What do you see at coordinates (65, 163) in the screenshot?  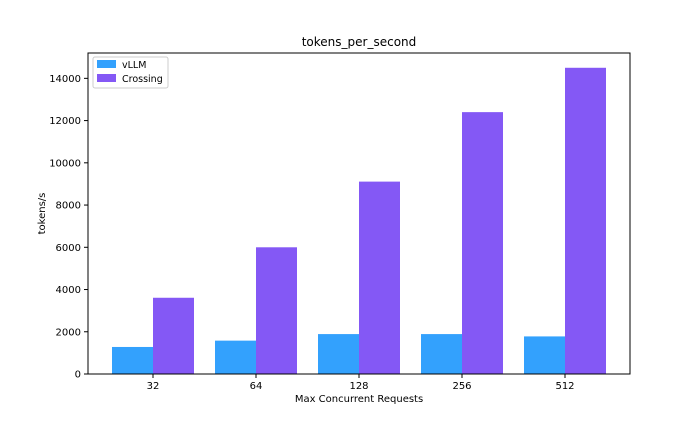 I see `y-tick-label-10000: 10000` at bounding box center [65, 163].